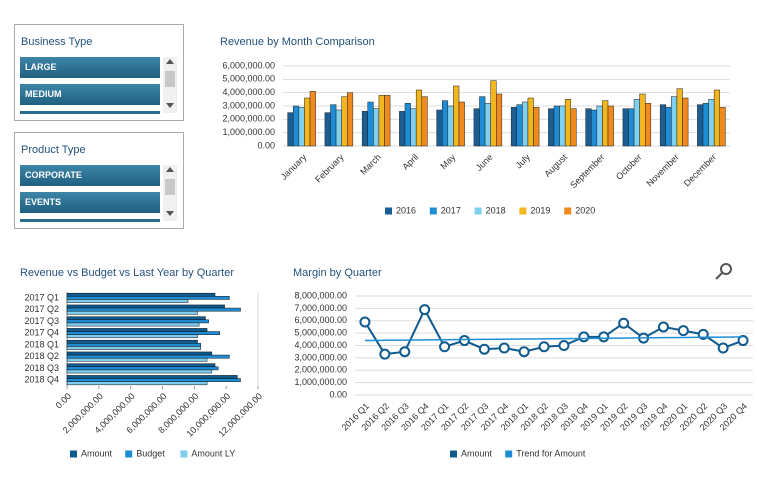 The image size is (757, 488). Describe the element at coordinates (213, 453) in the screenshot. I see `legend-label: Amount LY` at that location.